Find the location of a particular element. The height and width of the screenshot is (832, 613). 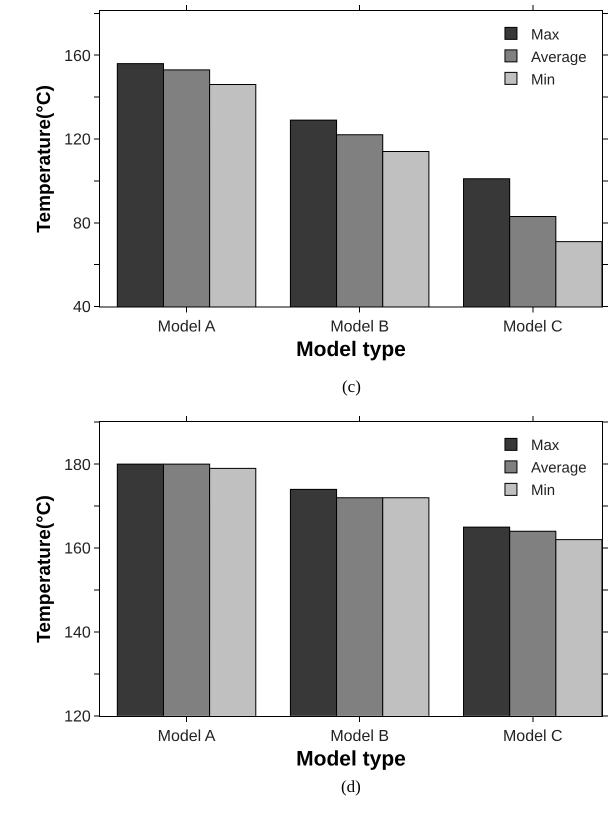

y-tick-label: 140 is located at coordinates (77, 633).